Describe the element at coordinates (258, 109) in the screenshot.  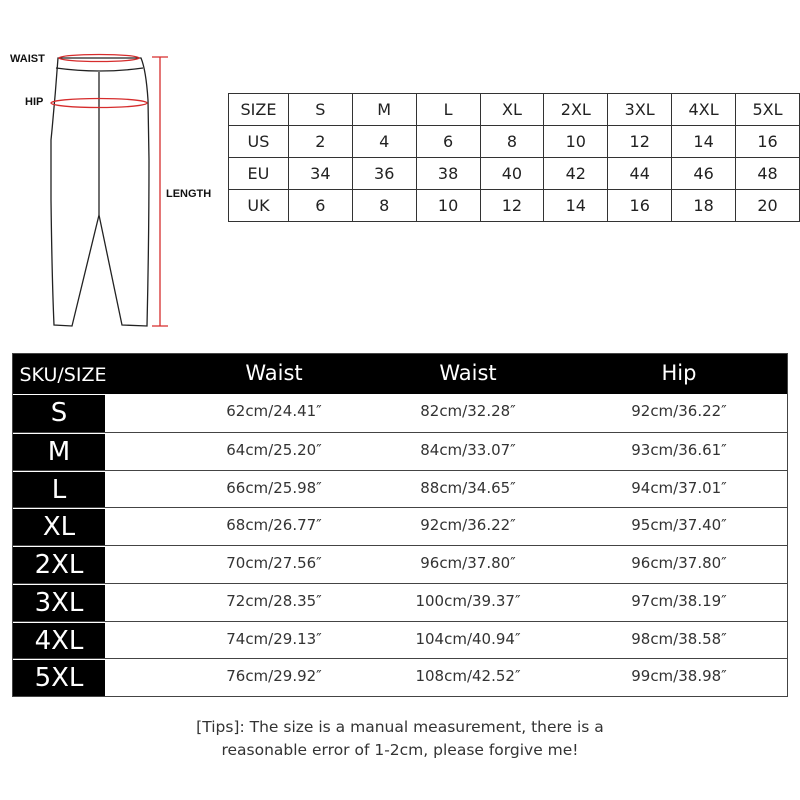
I see `conversion-row-label: SIZE` at that location.